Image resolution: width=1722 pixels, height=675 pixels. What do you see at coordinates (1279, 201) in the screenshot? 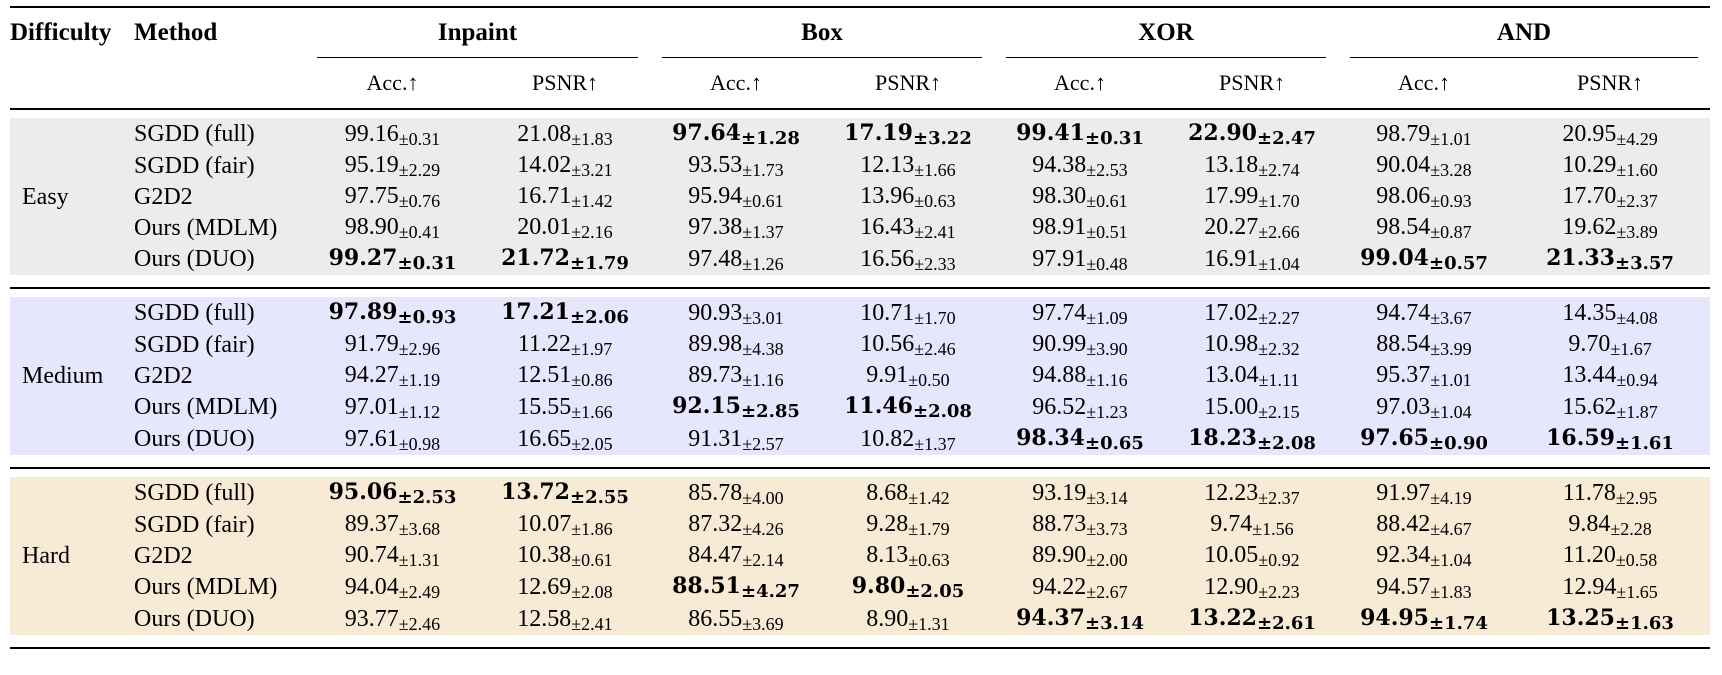
I see `cell-std: ±1.70` at bounding box center [1279, 201].